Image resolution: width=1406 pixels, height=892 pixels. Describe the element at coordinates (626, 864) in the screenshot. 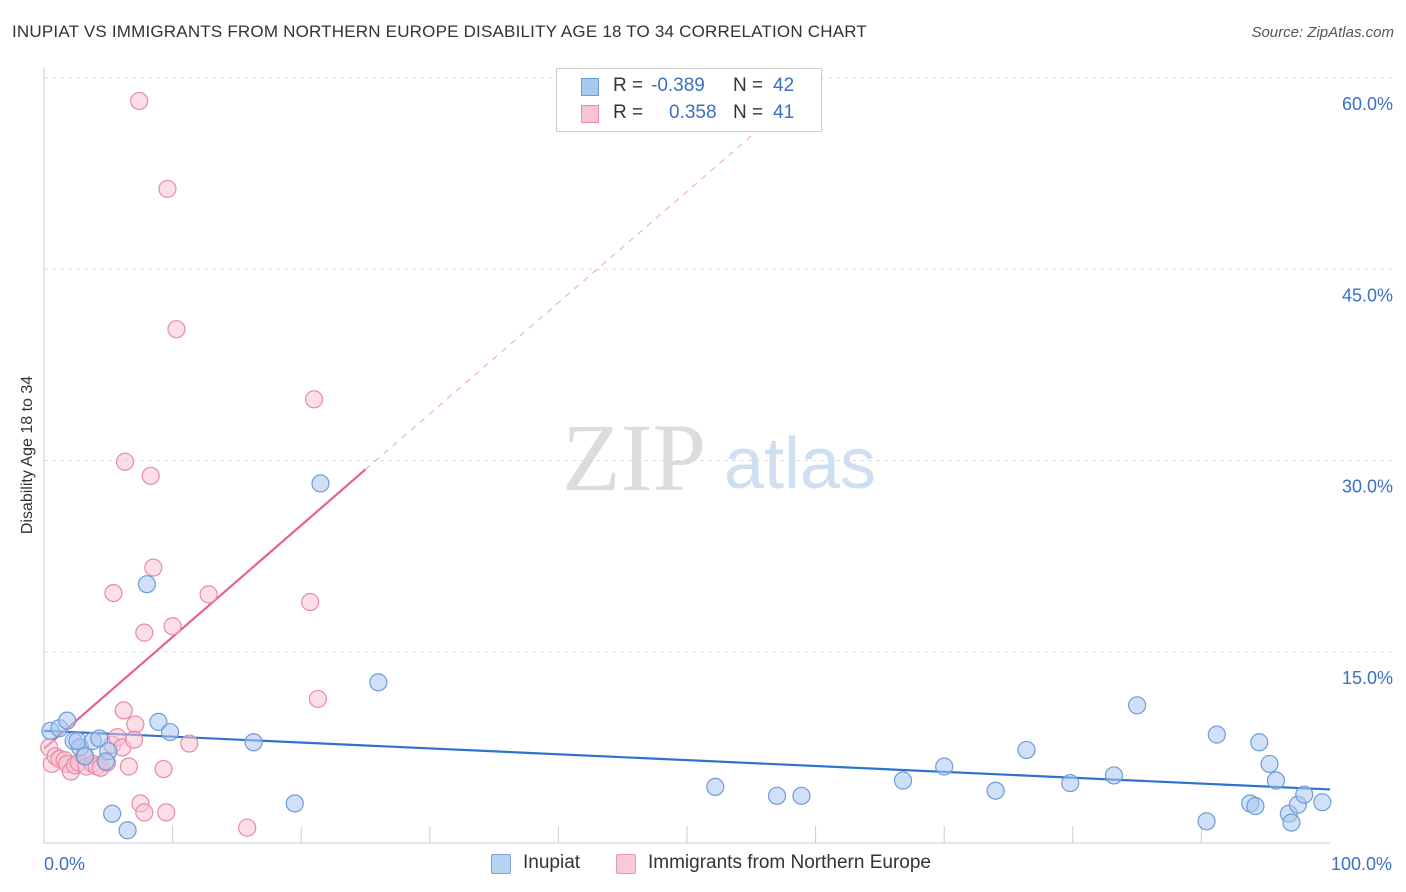

I see `series-swatch-northern-europe` at that location.